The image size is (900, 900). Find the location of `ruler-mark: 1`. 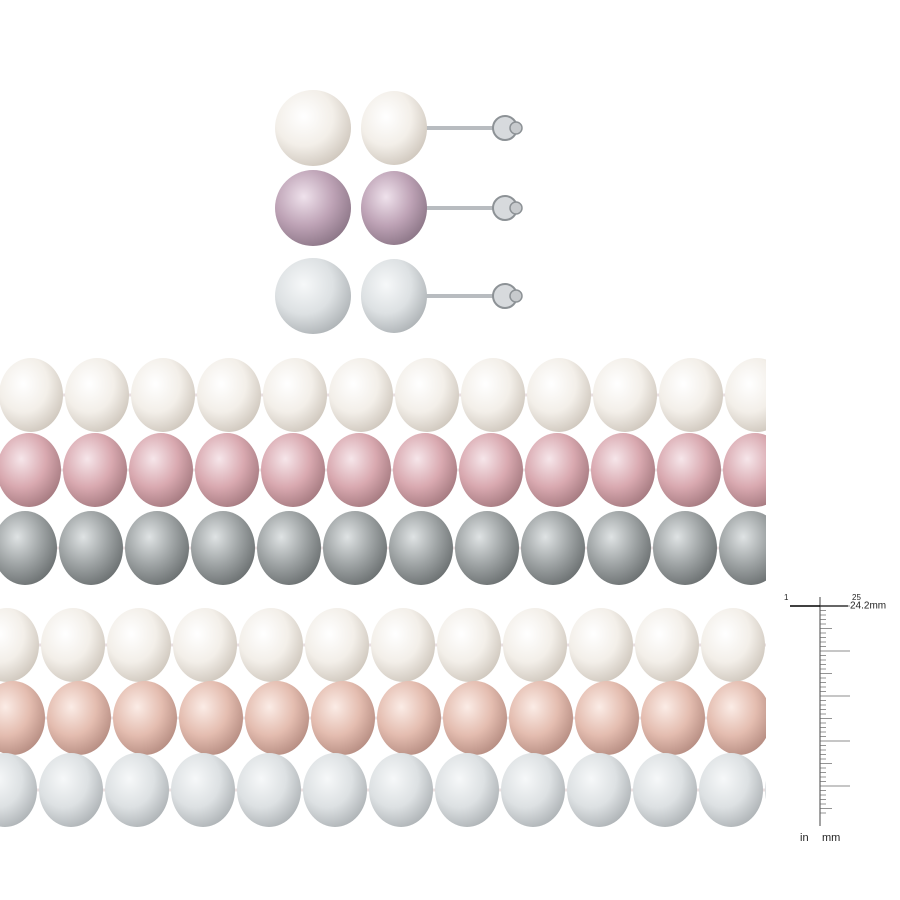

ruler-mark: 1 is located at coordinates (786, 597).